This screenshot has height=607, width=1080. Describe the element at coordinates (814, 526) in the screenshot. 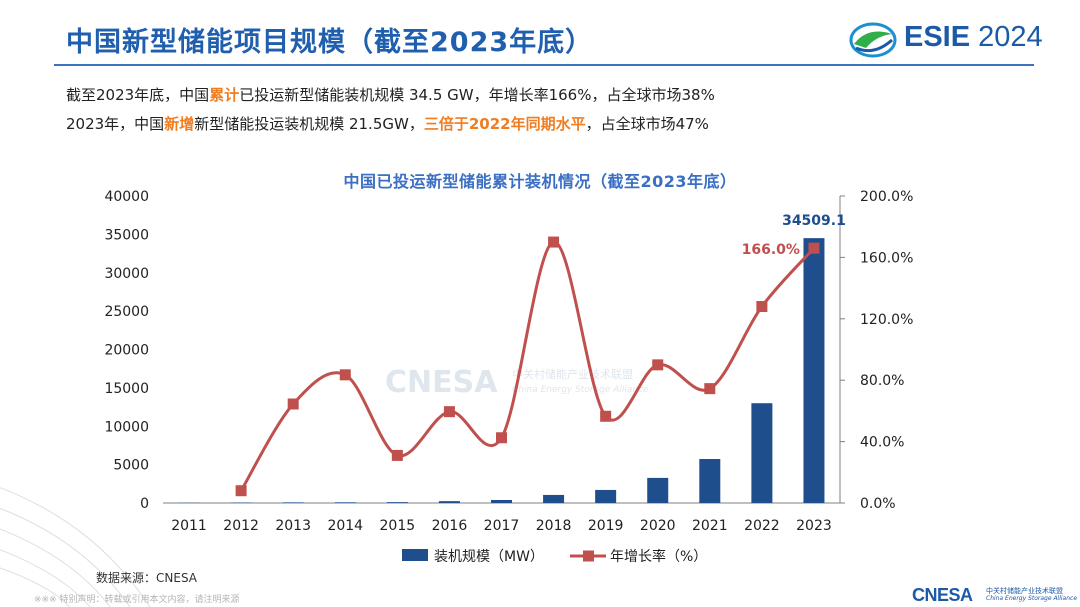

I see `x-tick-label: 2023` at that location.